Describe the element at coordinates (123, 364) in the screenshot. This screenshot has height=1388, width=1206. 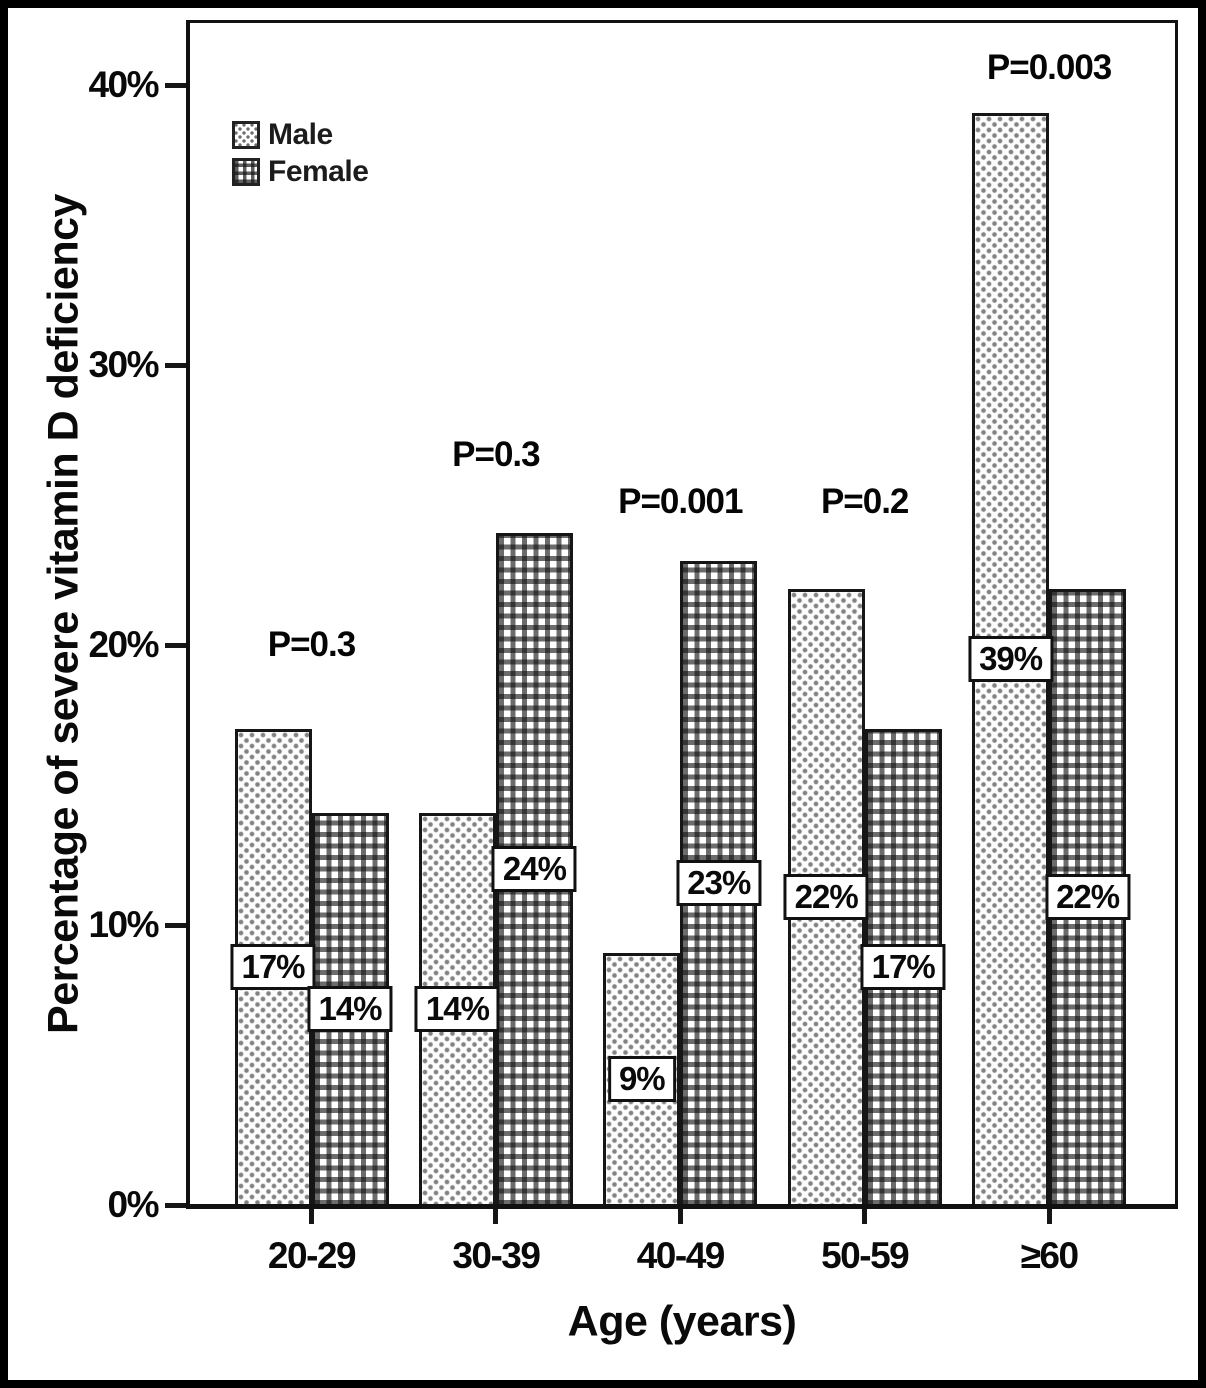
I see `y-tick-label: 30%` at that location.